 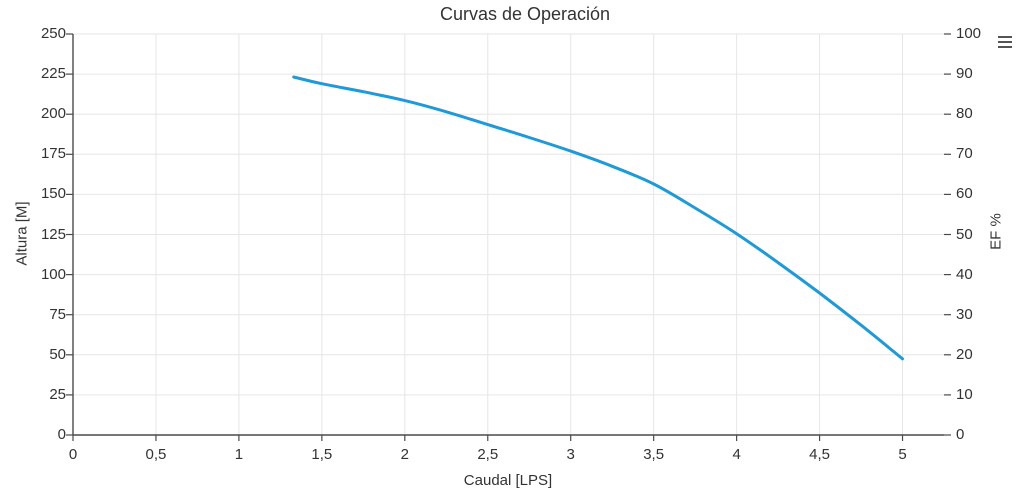 What do you see at coordinates (964, 354) in the screenshot?
I see `y-right-tick-label: 20` at bounding box center [964, 354].